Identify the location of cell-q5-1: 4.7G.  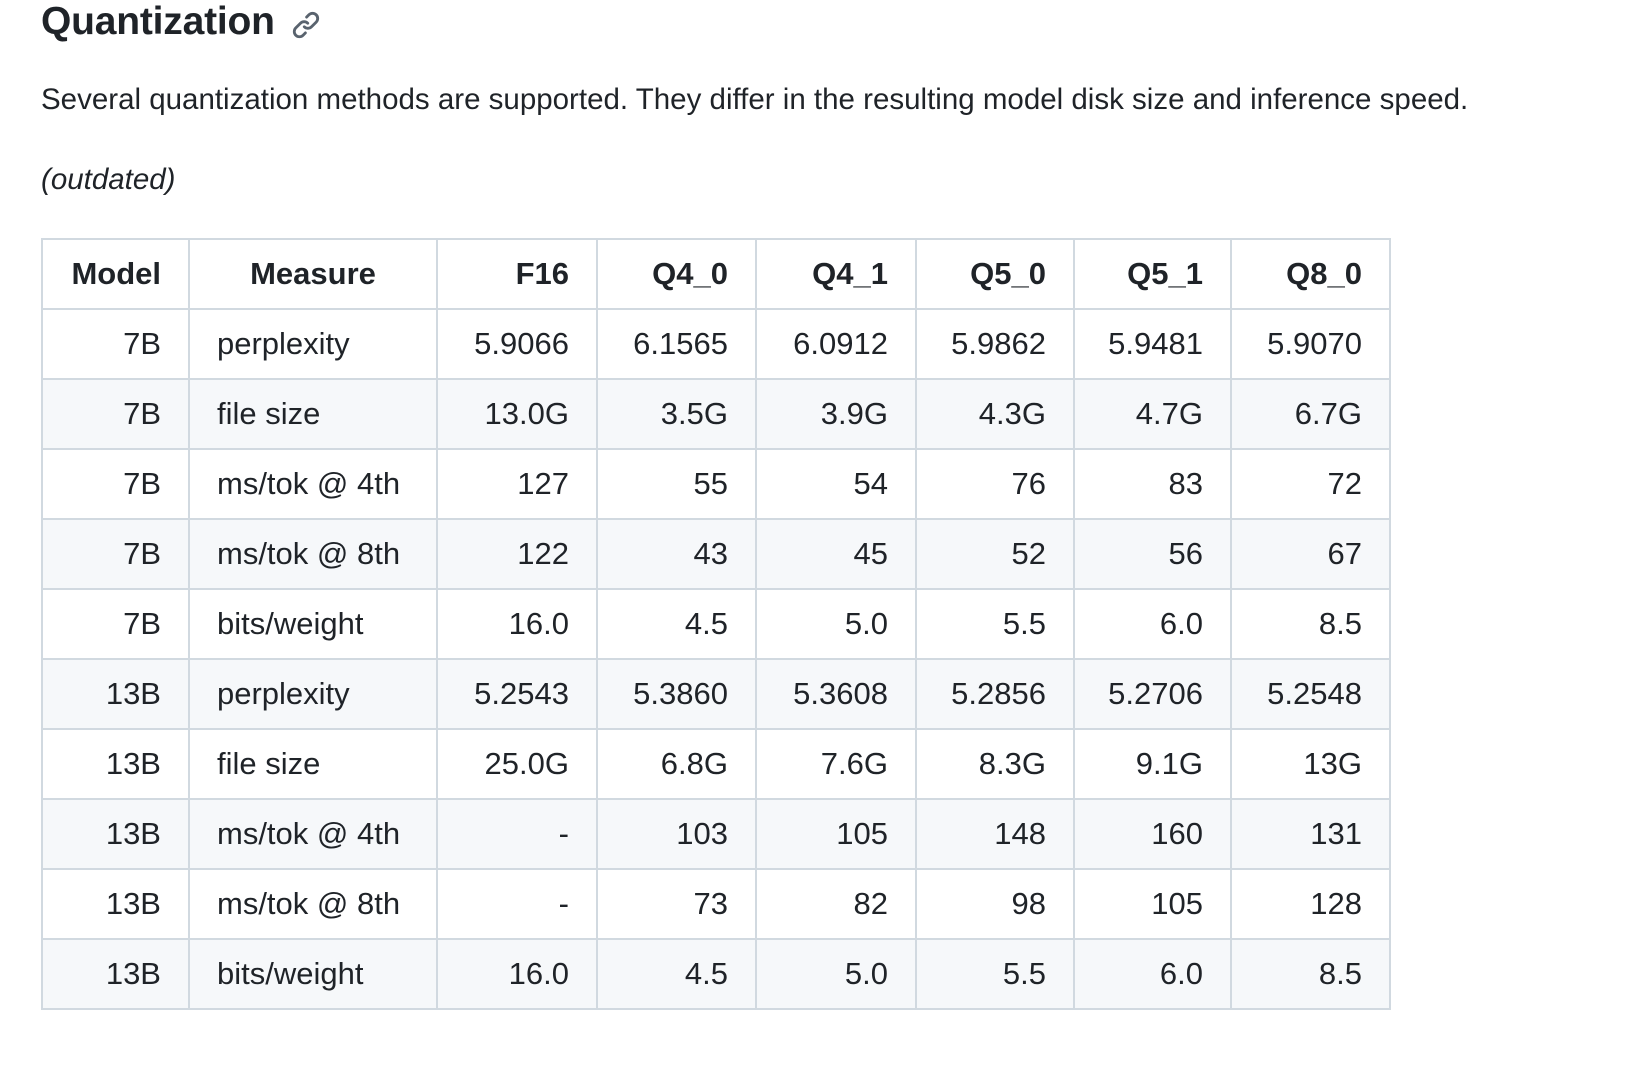
(1152, 414).